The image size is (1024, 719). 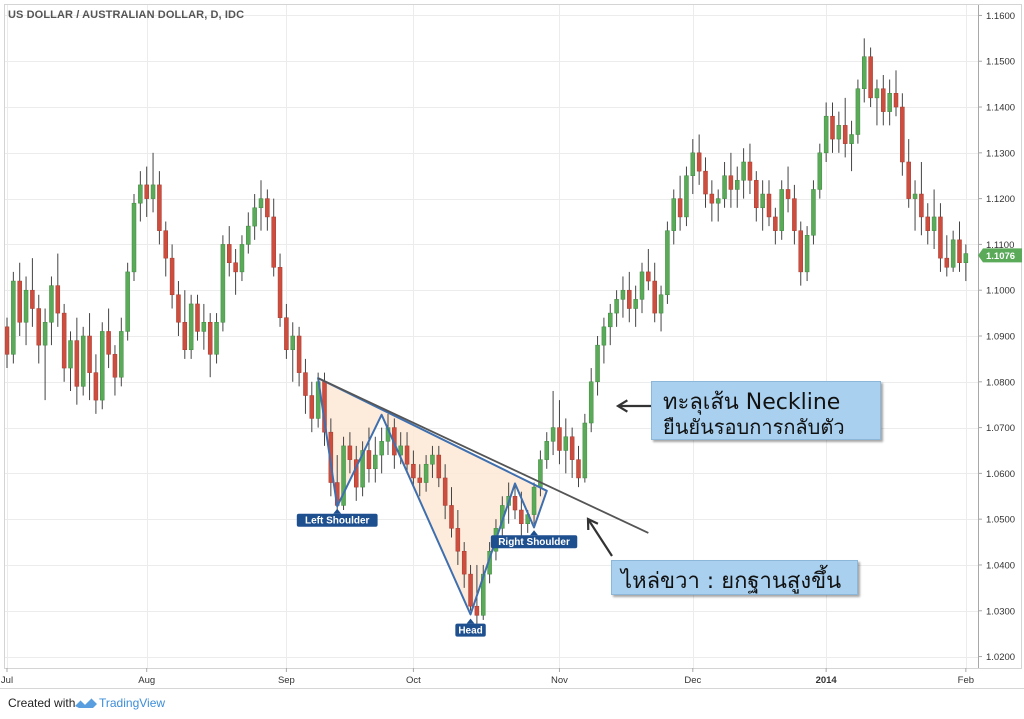 I want to click on tradingview-logo-icon, so click(x=86, y=703).